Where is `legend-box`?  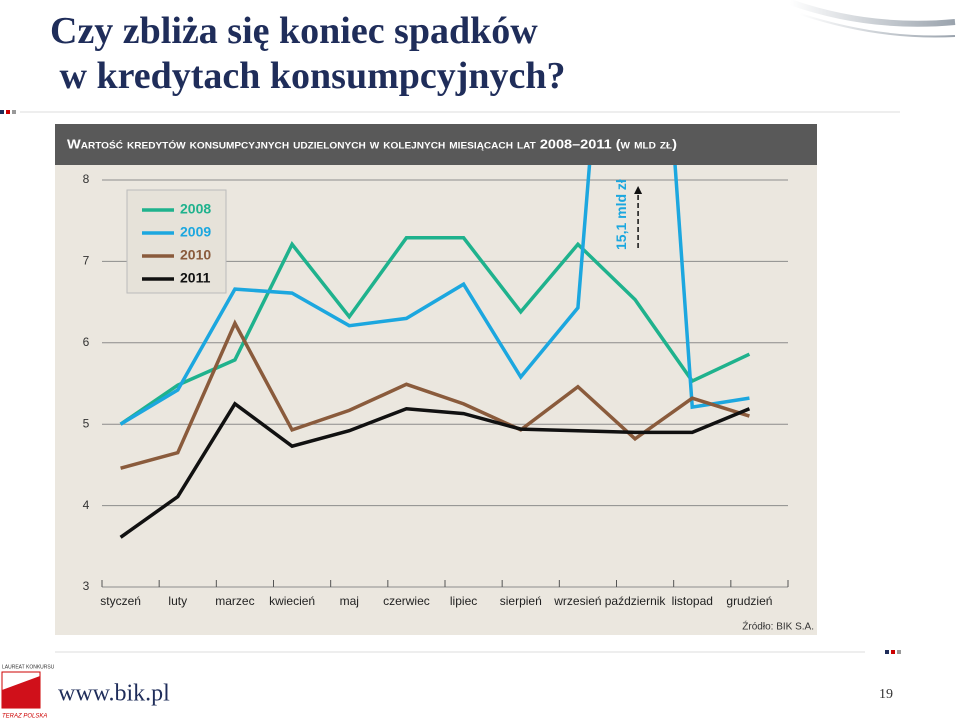 legend-box is located at coordinates (176, 241).